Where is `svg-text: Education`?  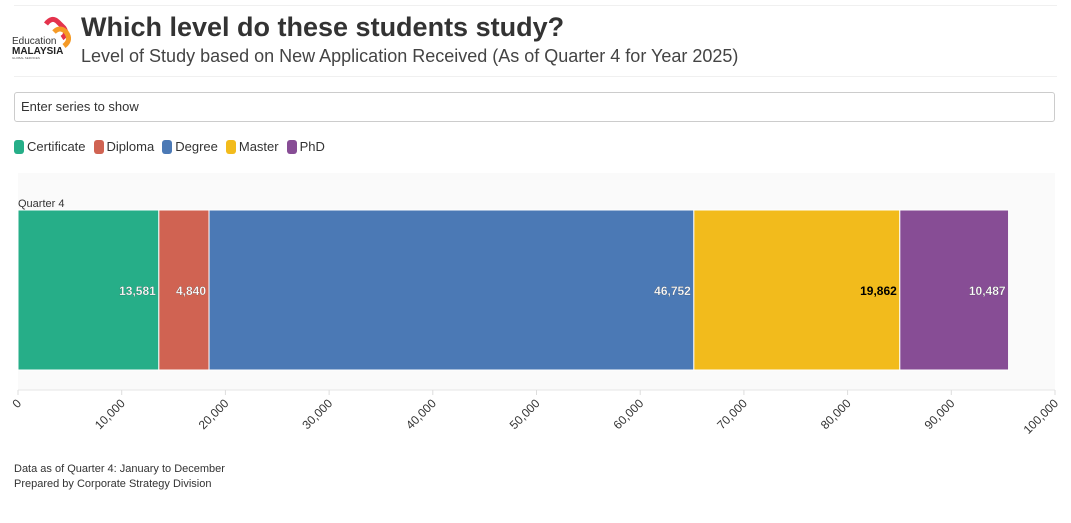 svg-text: Education is located at coordinates (34, 41).